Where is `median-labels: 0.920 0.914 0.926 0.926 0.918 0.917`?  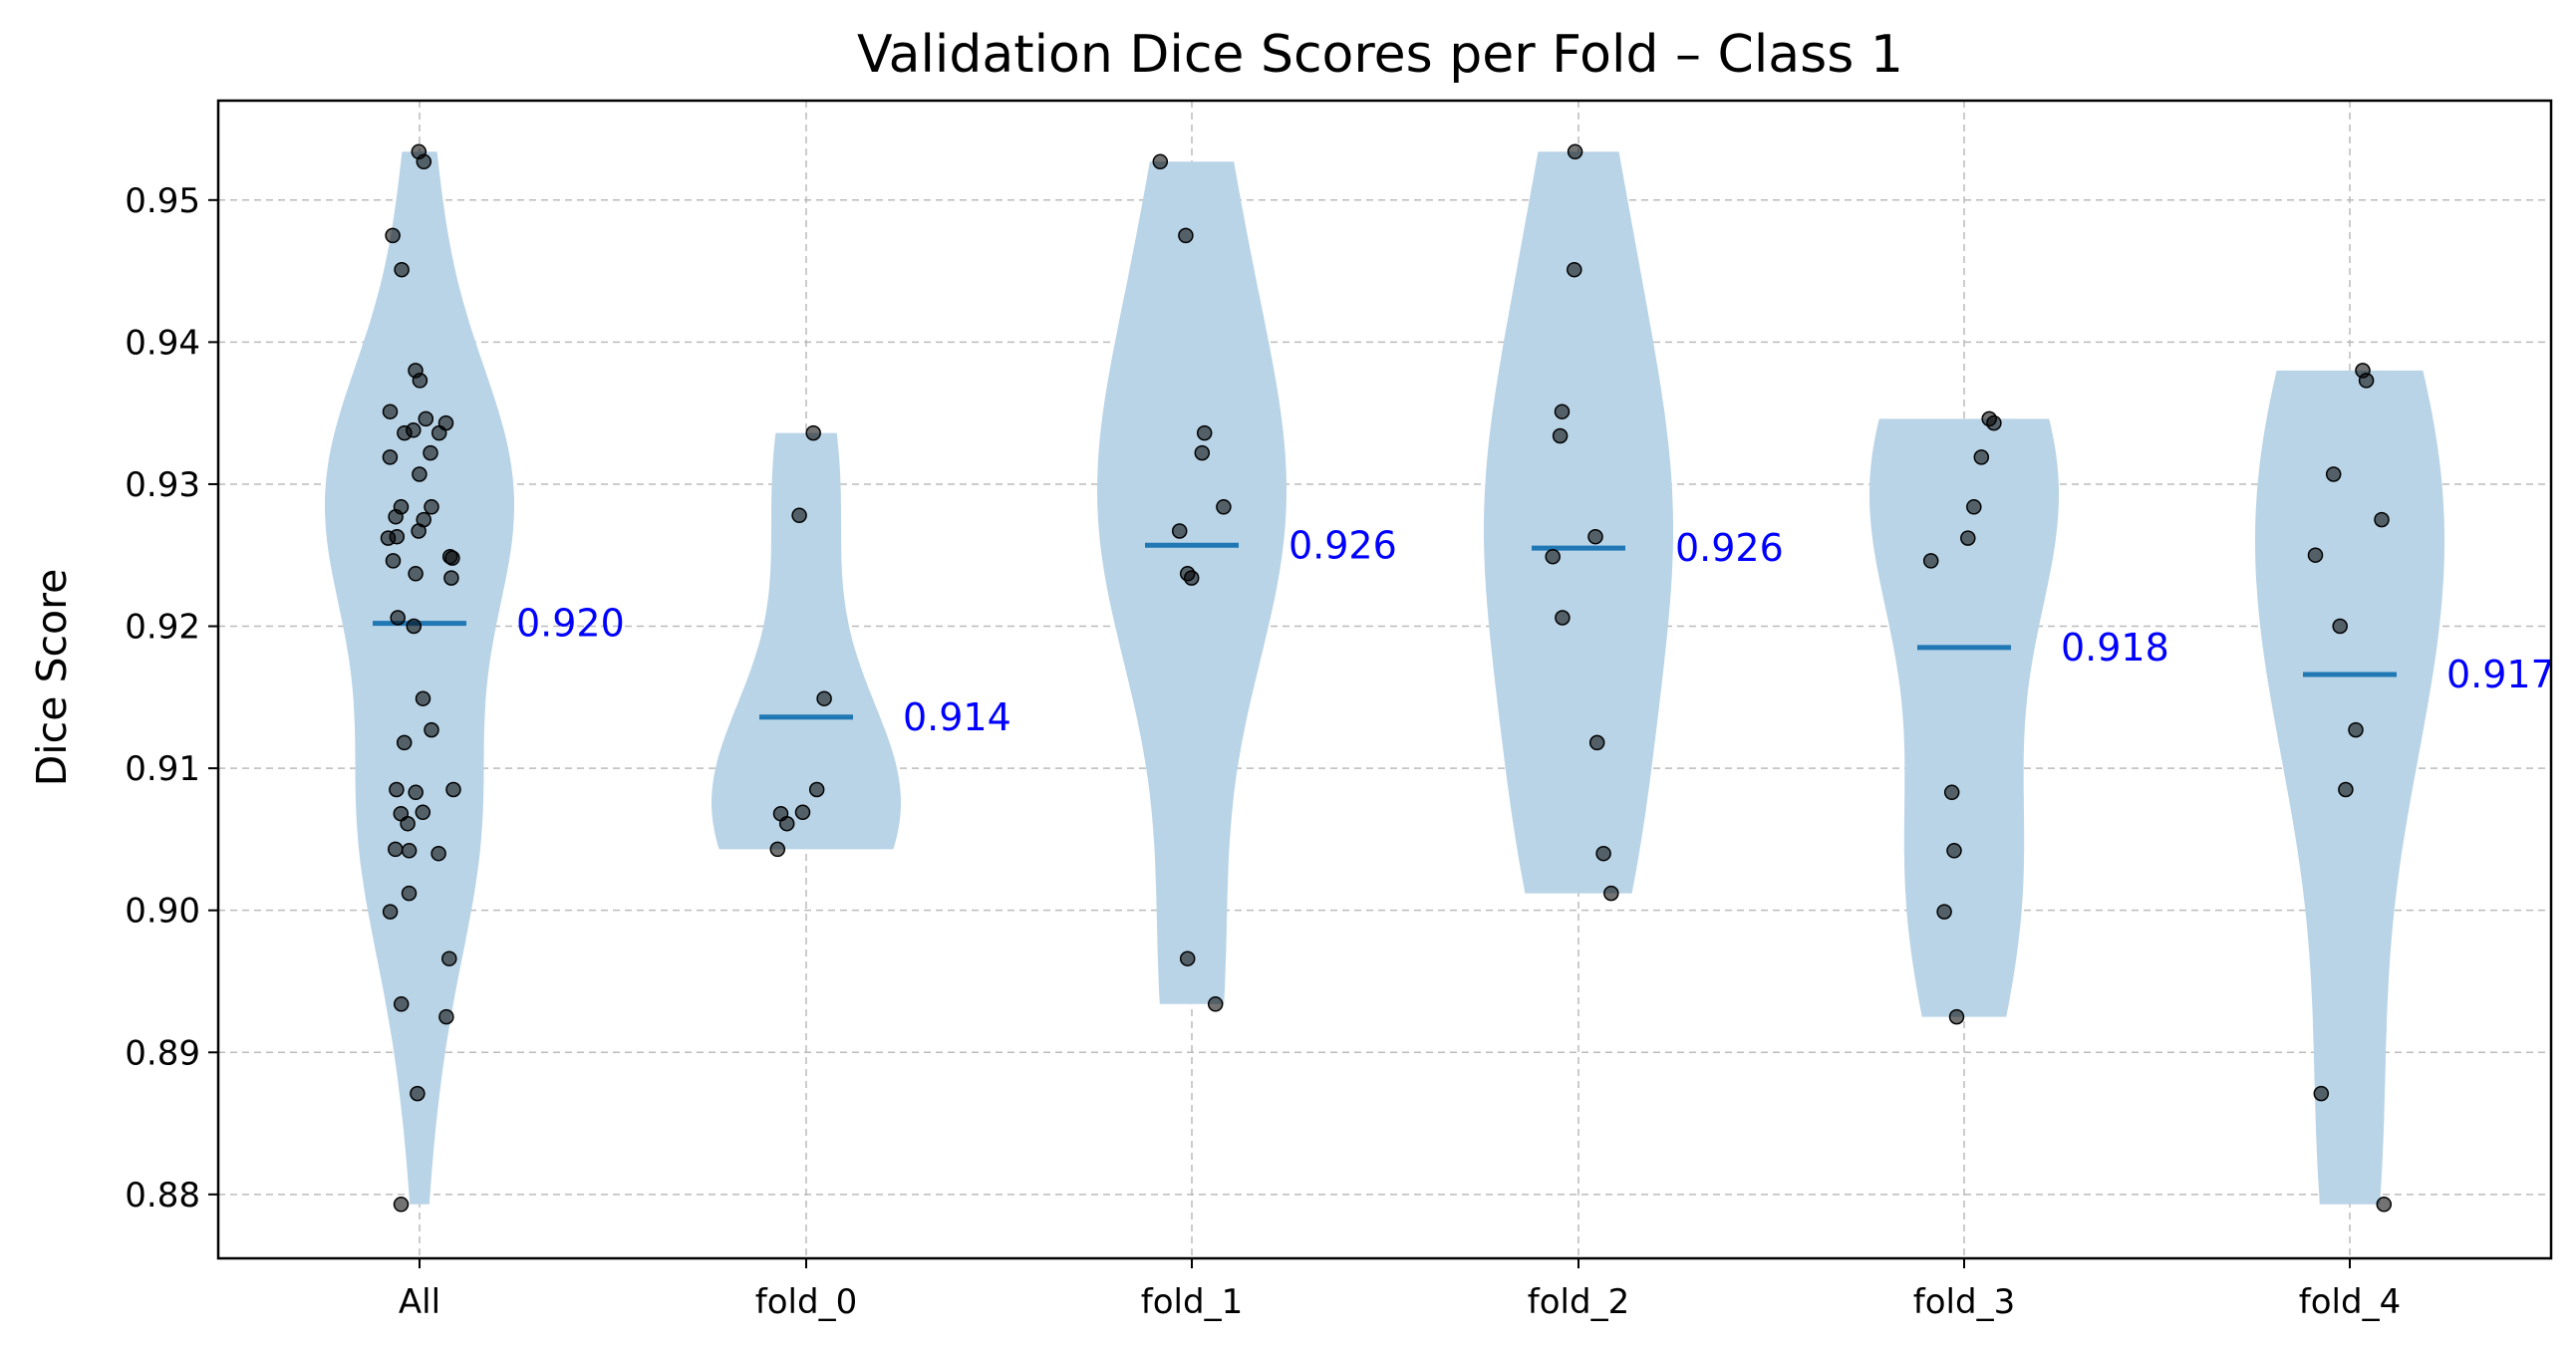 median-labels: 0.920 0.914 0.926 0.926 0.918 0.917 is located at coordinates (1535, 631).